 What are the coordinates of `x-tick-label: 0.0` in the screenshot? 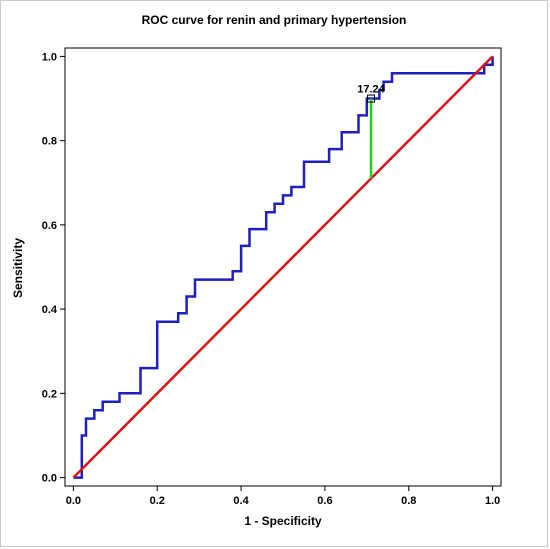 It's located at (73, 501).